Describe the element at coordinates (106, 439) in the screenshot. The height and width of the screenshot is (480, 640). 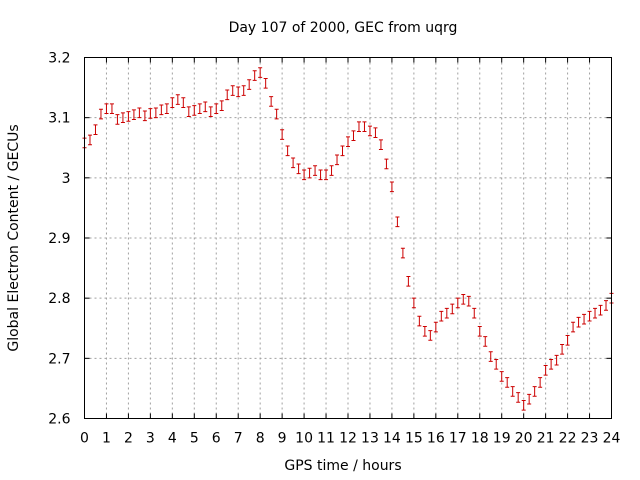
I see `x-tick-label: 1` at that location.